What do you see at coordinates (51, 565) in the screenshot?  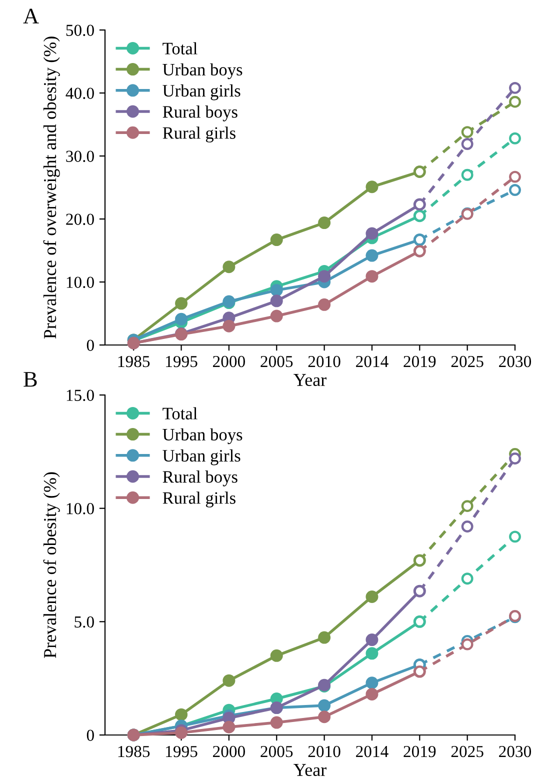 I see `y-axis-title: Prevalence of obesity (%)` at bounding box center [51, 565].